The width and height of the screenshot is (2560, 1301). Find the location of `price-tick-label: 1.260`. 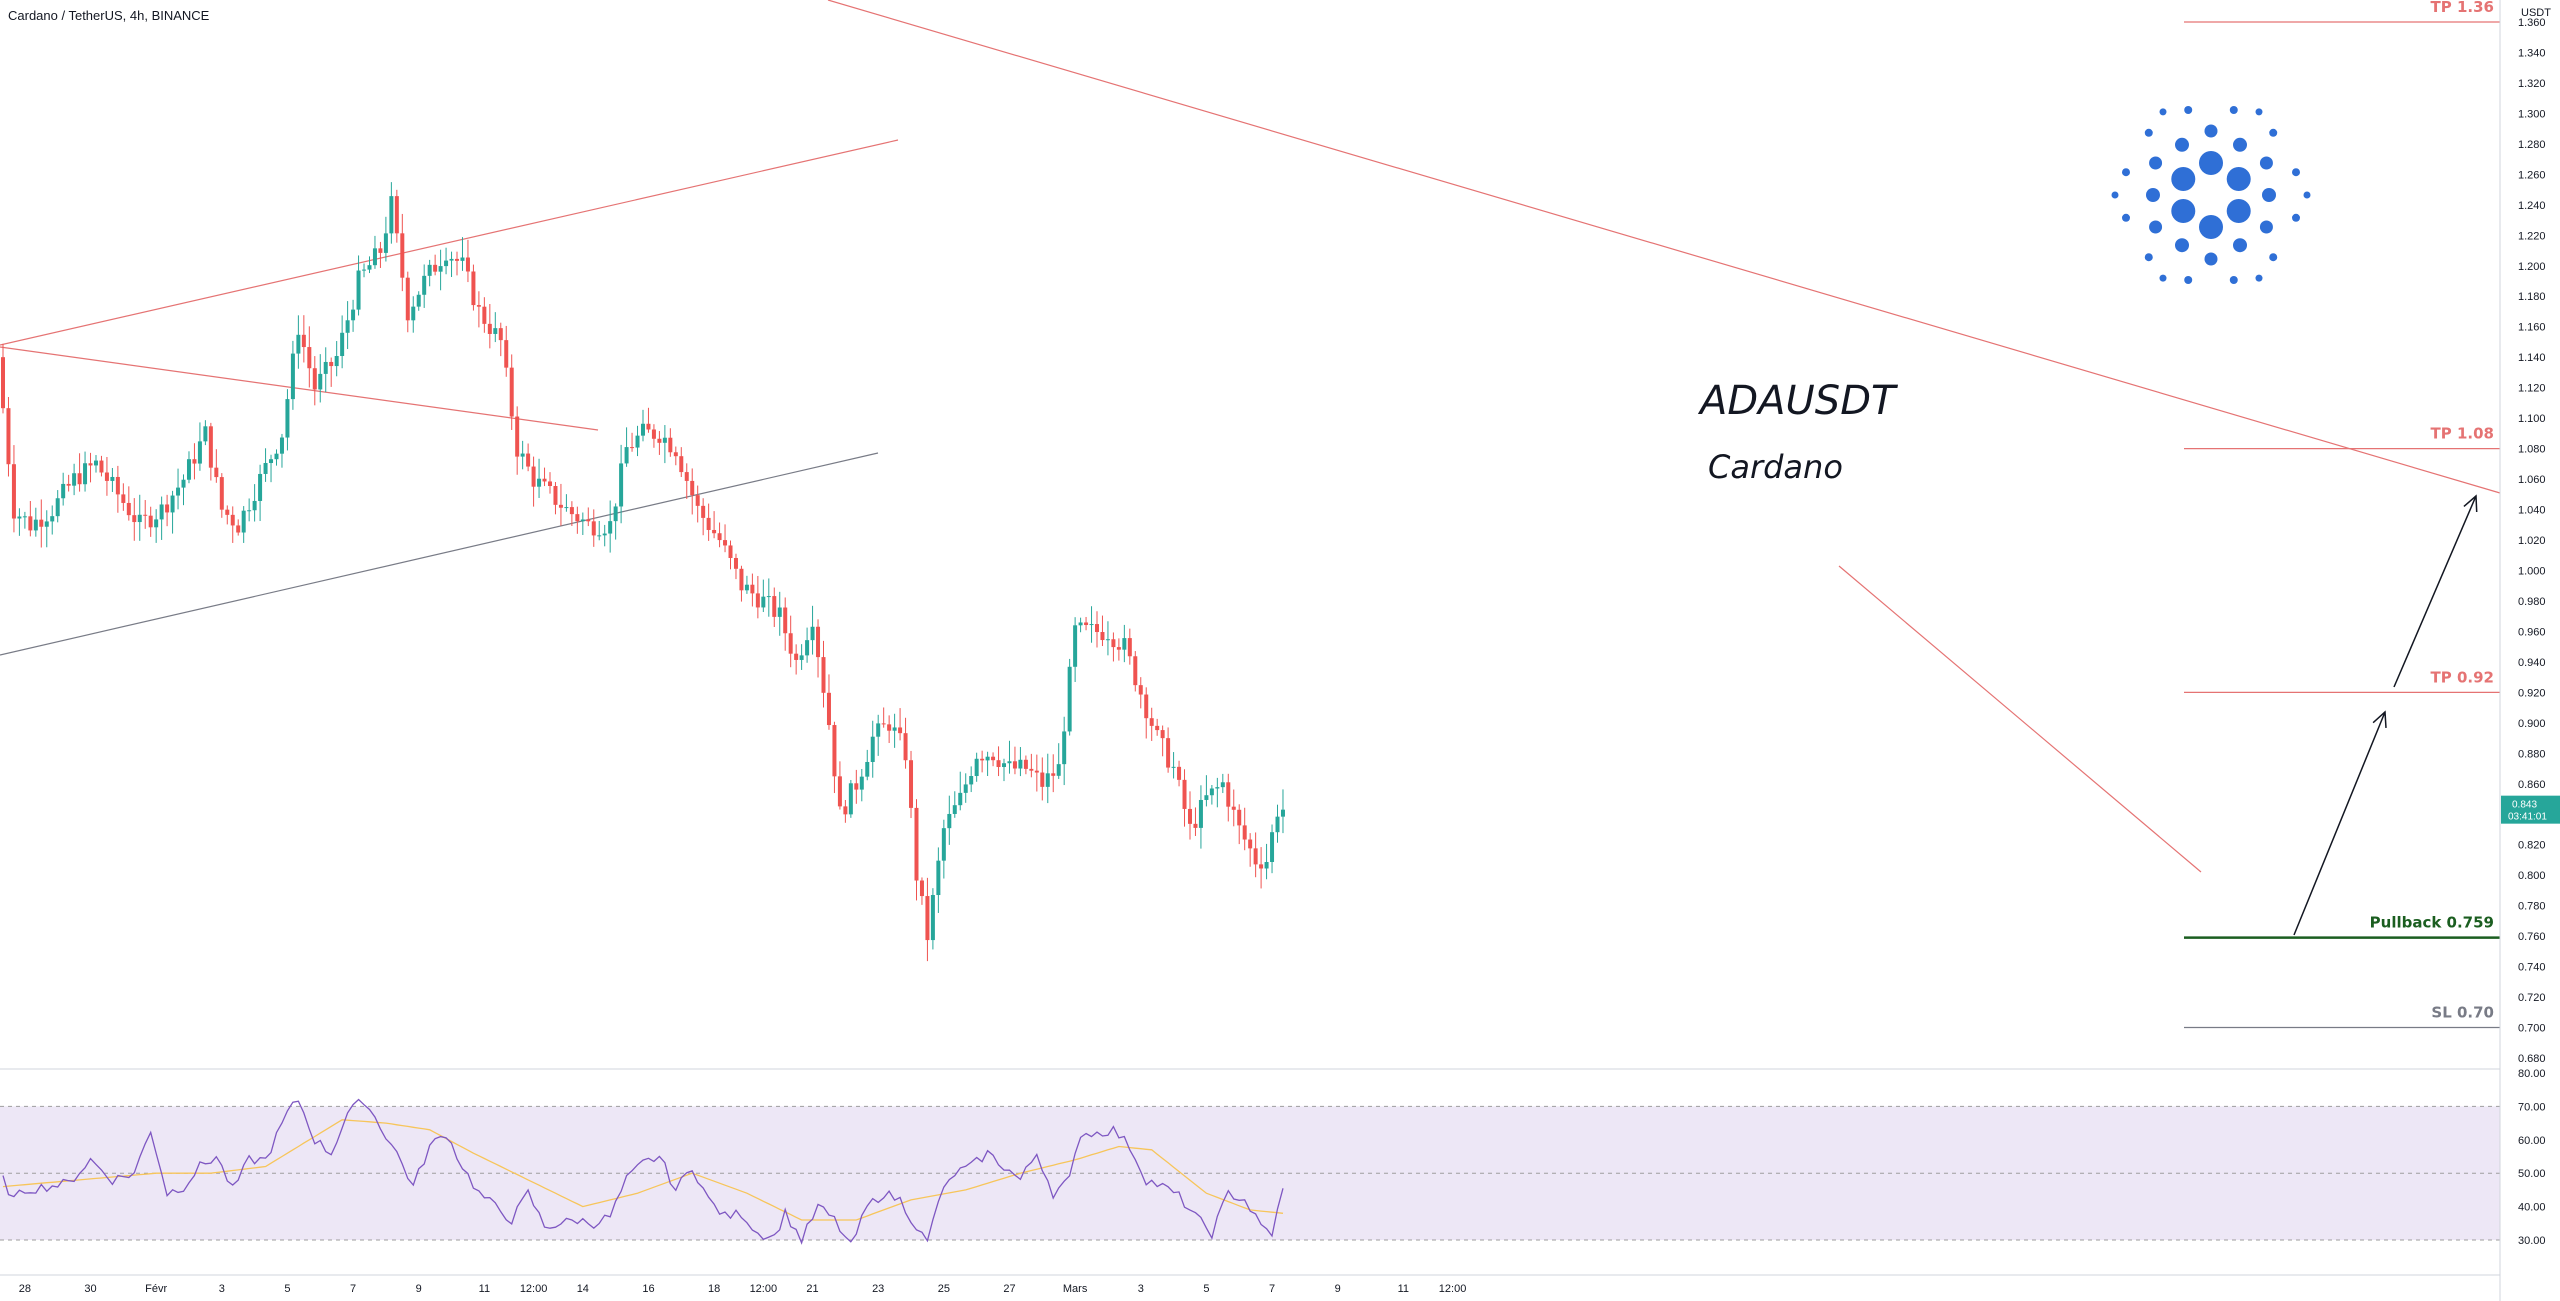

price-tick-label: 1.260 is located at coordinates (2532, 175).